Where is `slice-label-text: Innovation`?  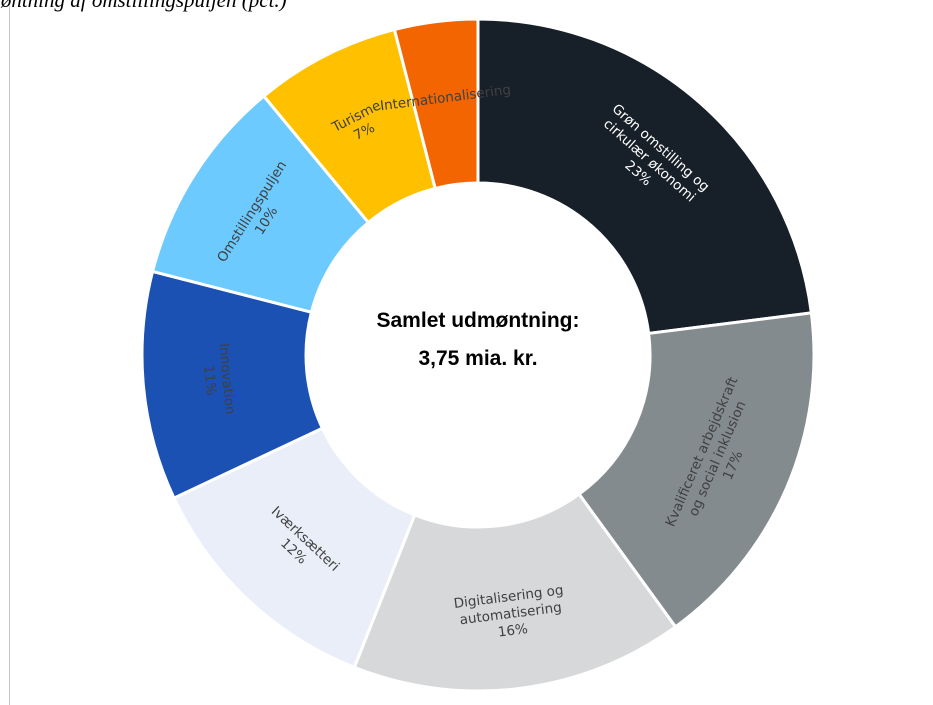 slice-label-text: Innovation is located at coordinates (226, 378).